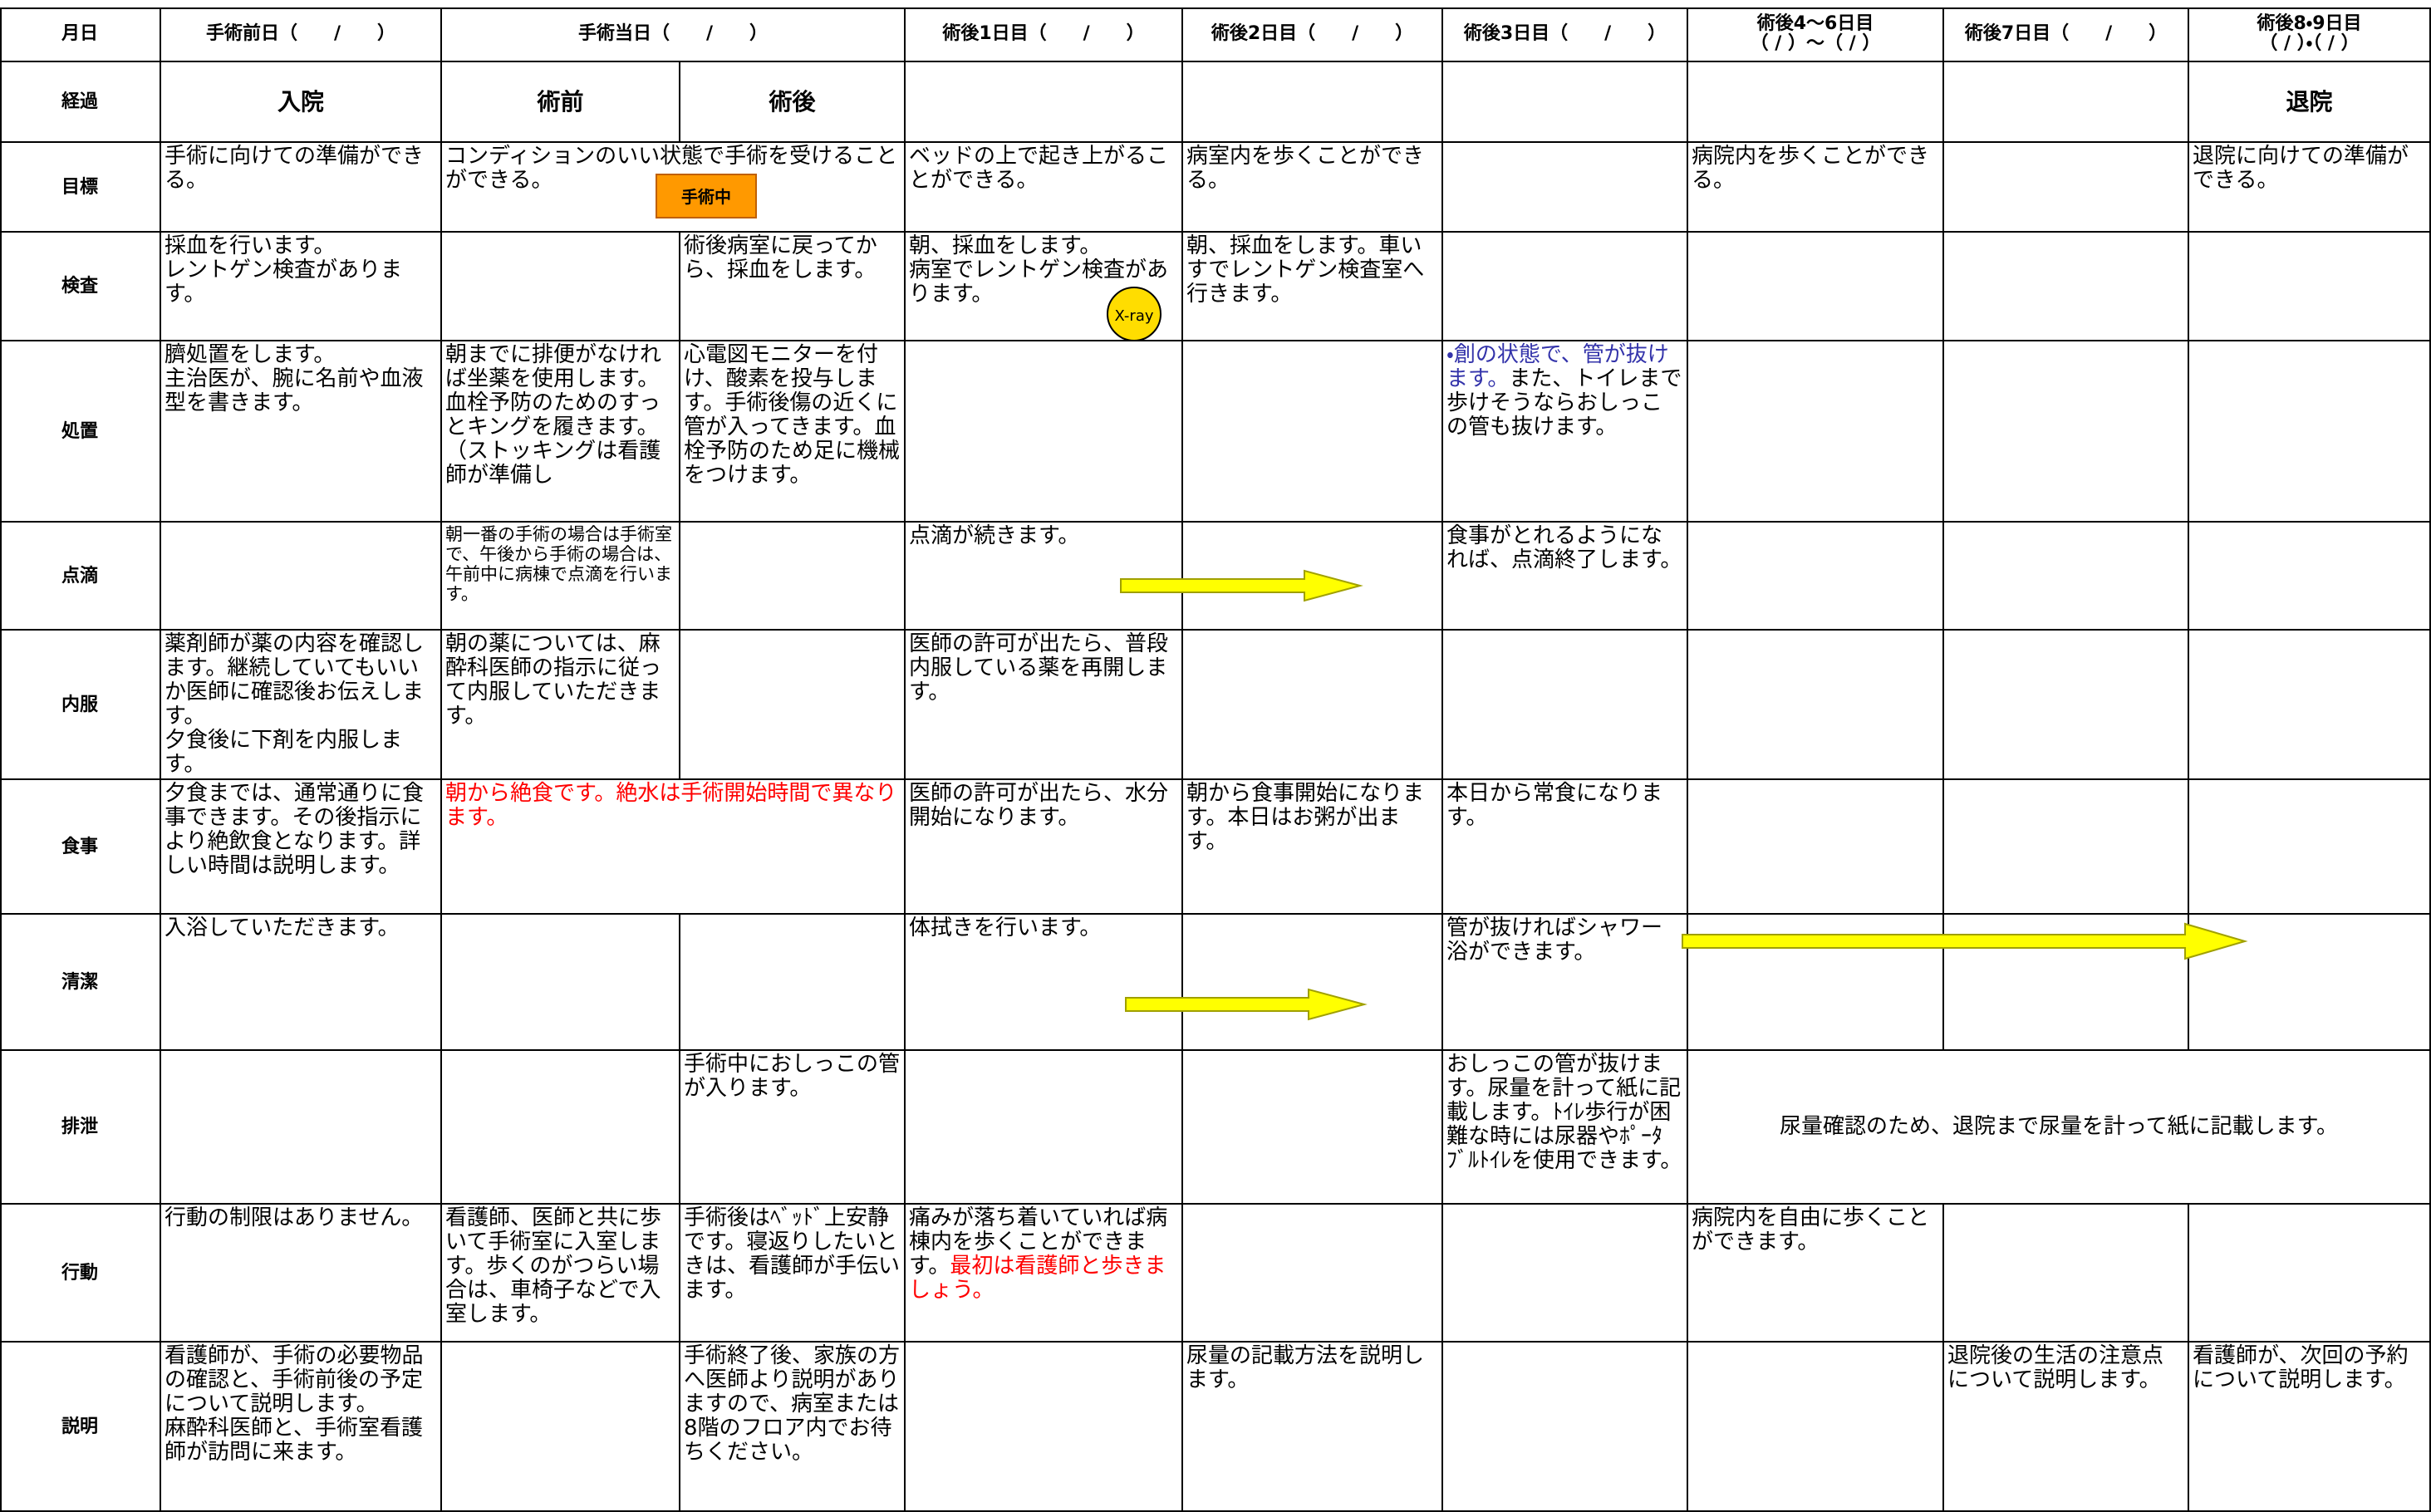  I want to click on header-cell: 術後4〜6日目 （ / ）〜（ / ）, so click(1816, 34).